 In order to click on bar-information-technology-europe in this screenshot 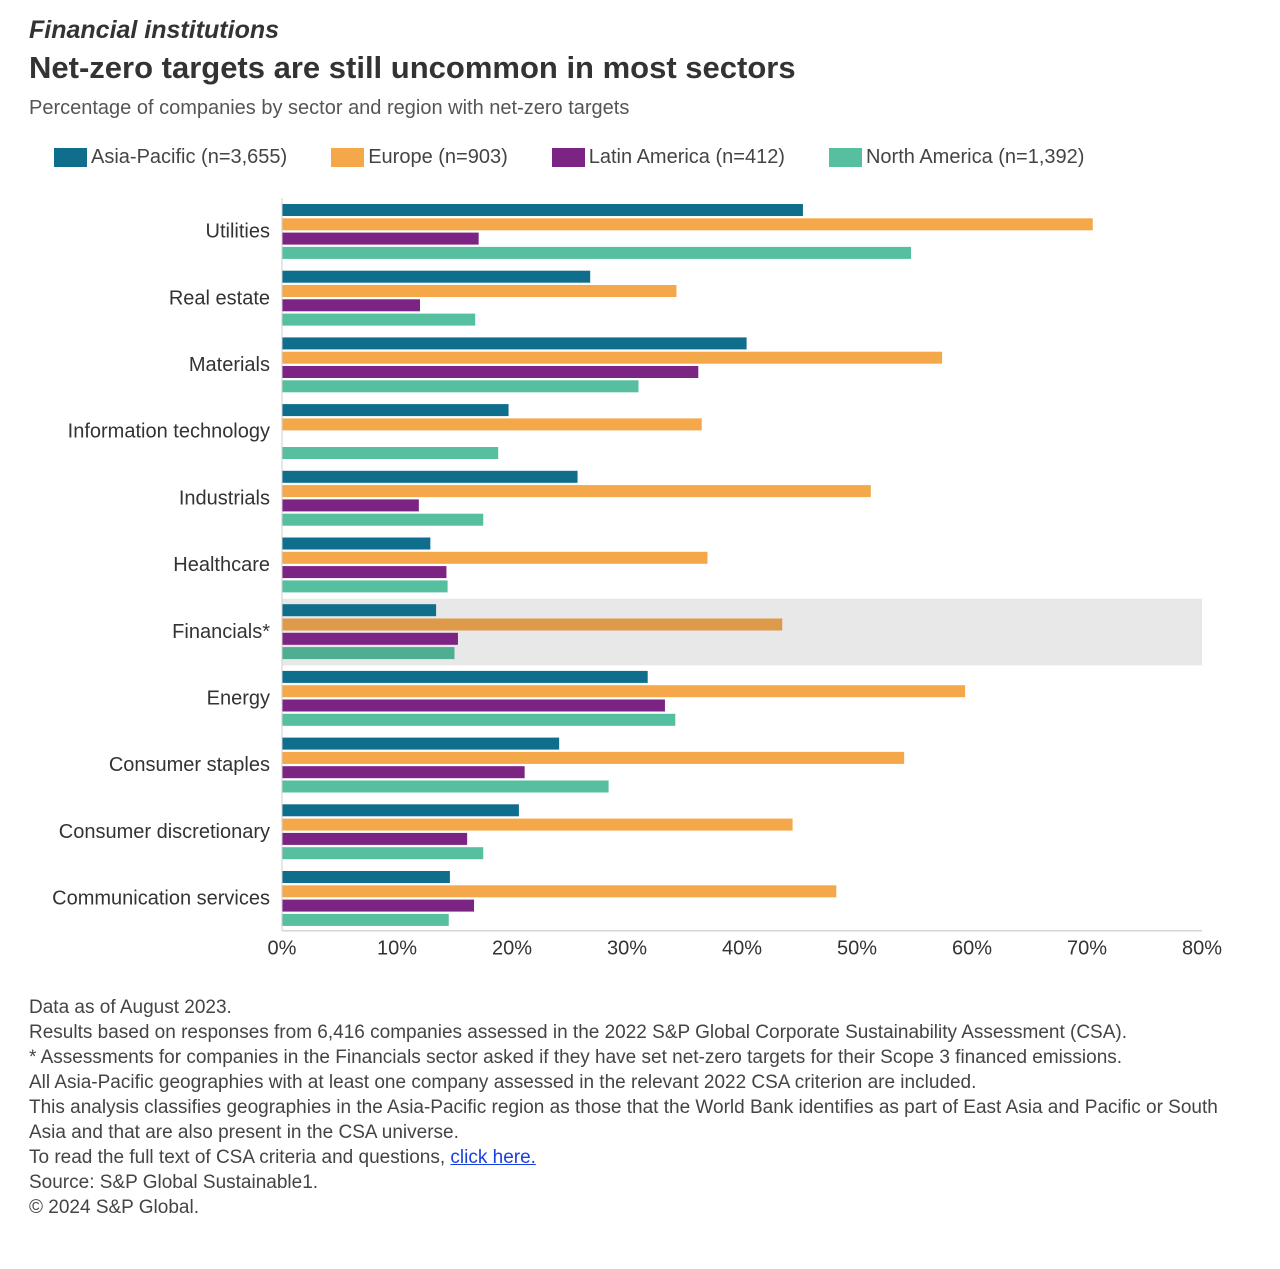, I will do `click(492, 424)`.